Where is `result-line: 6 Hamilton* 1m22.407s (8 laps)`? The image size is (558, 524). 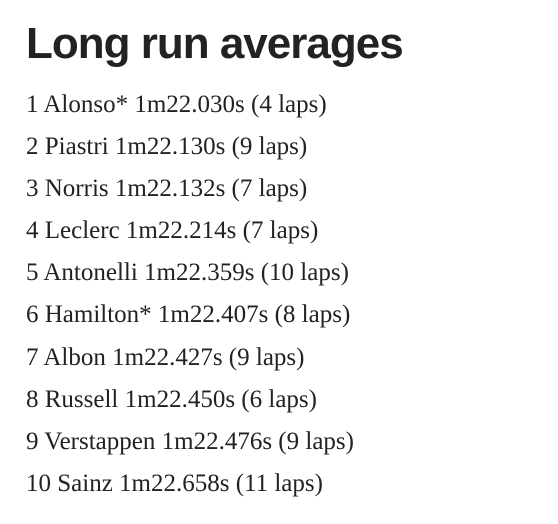 result-line: 6 Hamilton* 1m22.407s (8 laps) is located at coordinates (188, 315).